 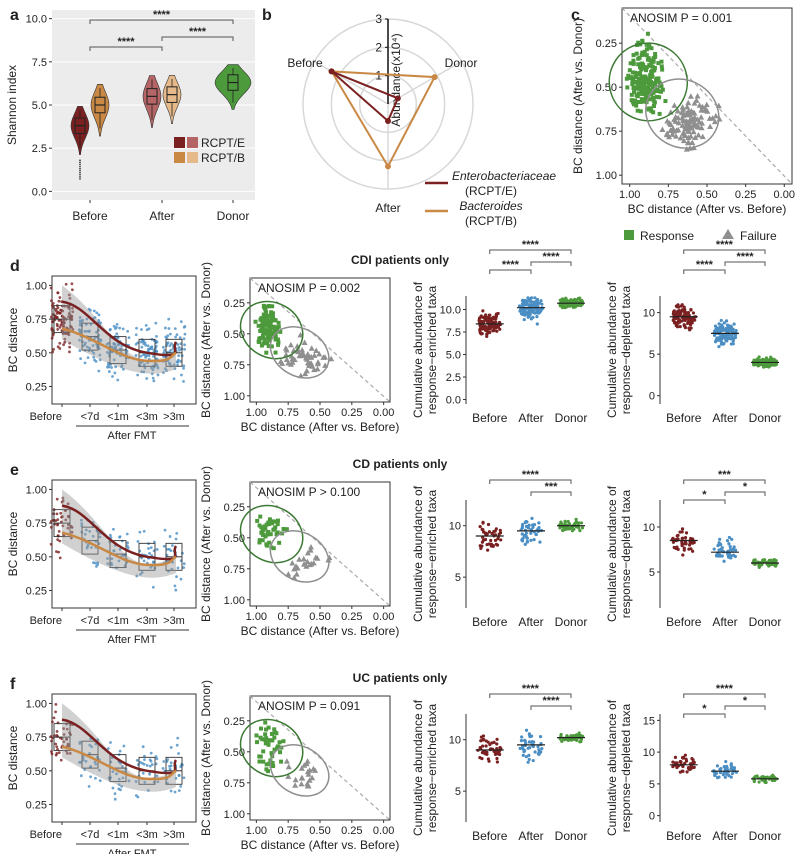 What do you see at coordinates (383, 119) in the screenshot?
I see `radar-series-bacteroides` at bounding box center [383, 119].